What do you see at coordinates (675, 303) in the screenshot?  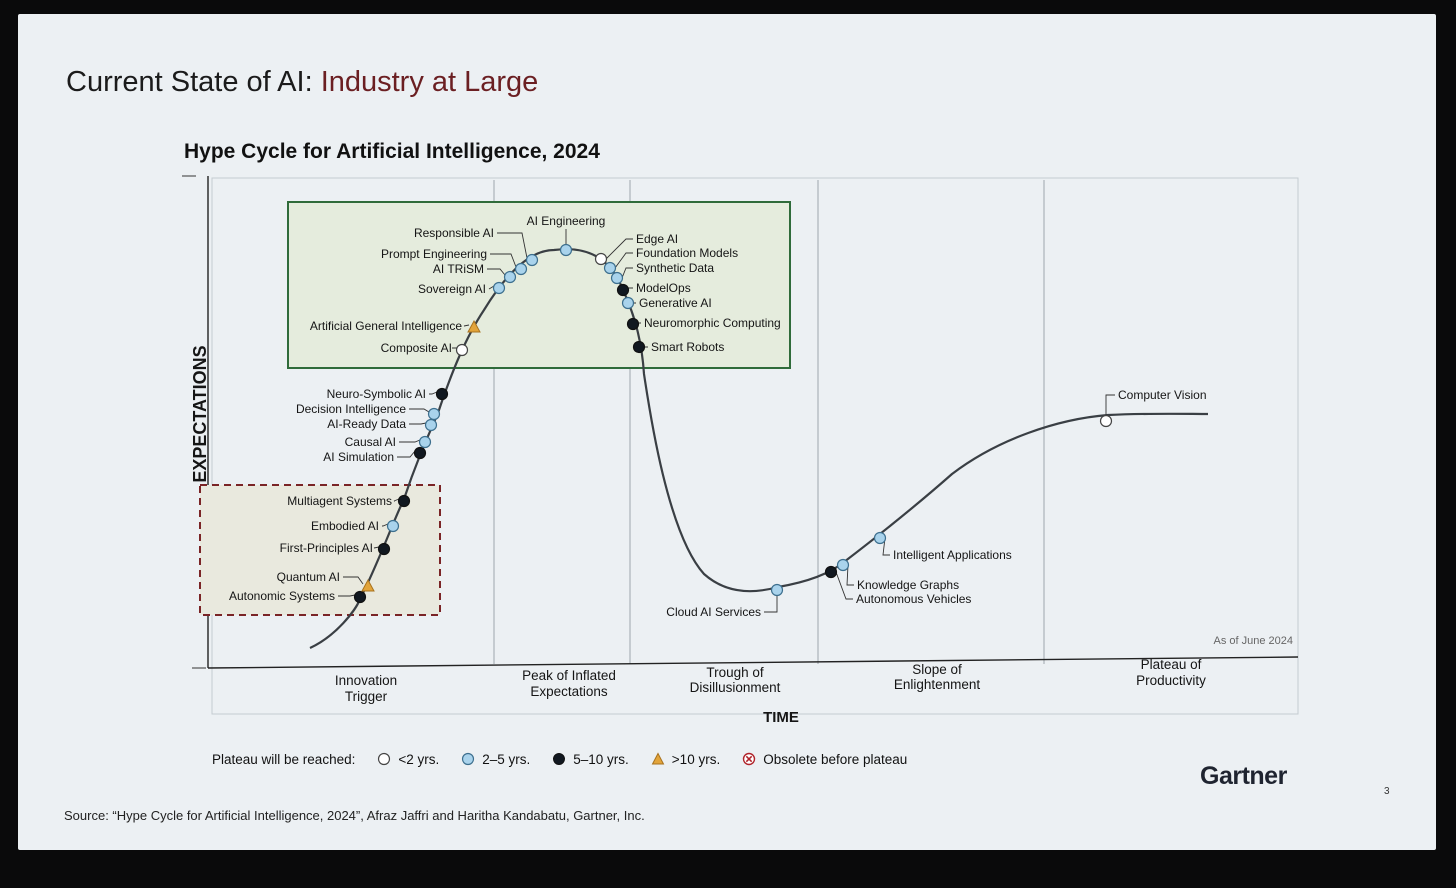 I see `tech-label: Generative AI` at bounding box center [675, 303].